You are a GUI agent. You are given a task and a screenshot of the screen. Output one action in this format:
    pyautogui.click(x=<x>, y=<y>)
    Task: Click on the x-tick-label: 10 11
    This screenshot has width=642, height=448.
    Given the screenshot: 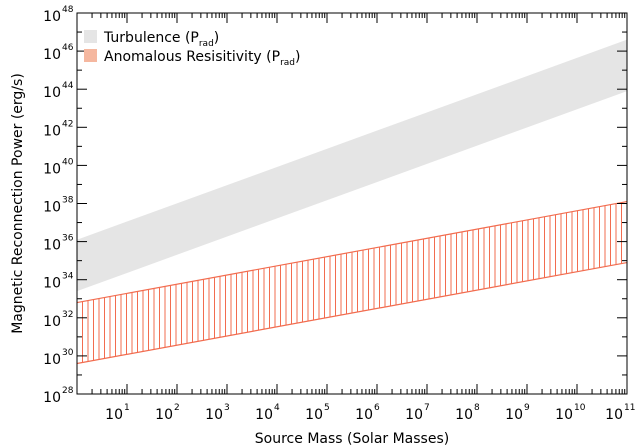 What is the action you would take?
    pyautogui.click(x=620, y=413)
    